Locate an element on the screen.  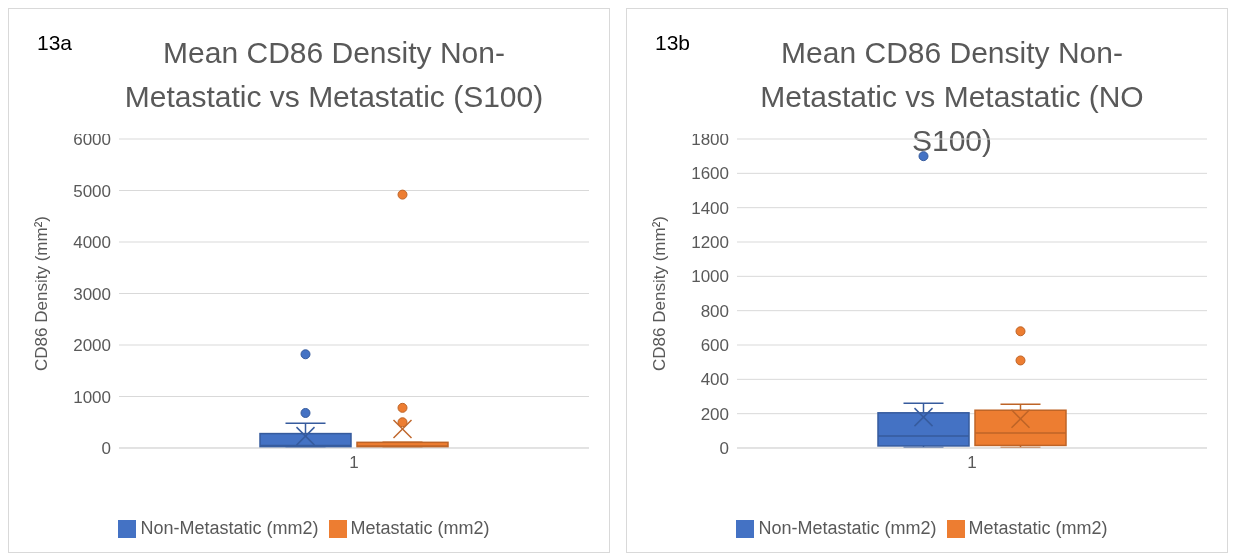
text: 13a is located at coordinates (55, 43).